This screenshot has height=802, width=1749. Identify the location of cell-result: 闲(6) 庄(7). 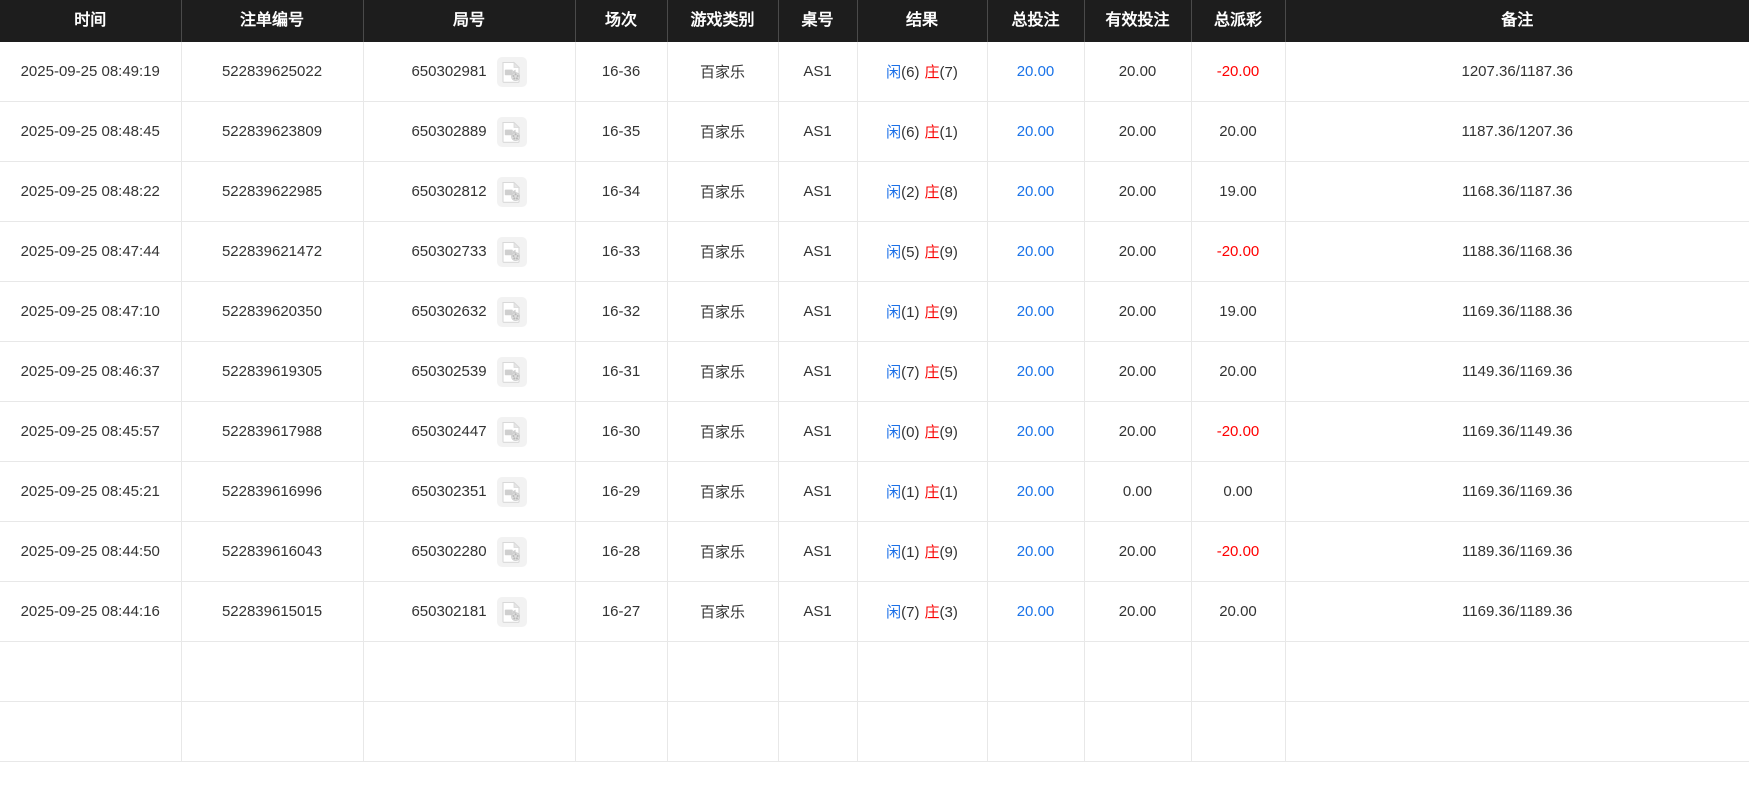
(922, 72).